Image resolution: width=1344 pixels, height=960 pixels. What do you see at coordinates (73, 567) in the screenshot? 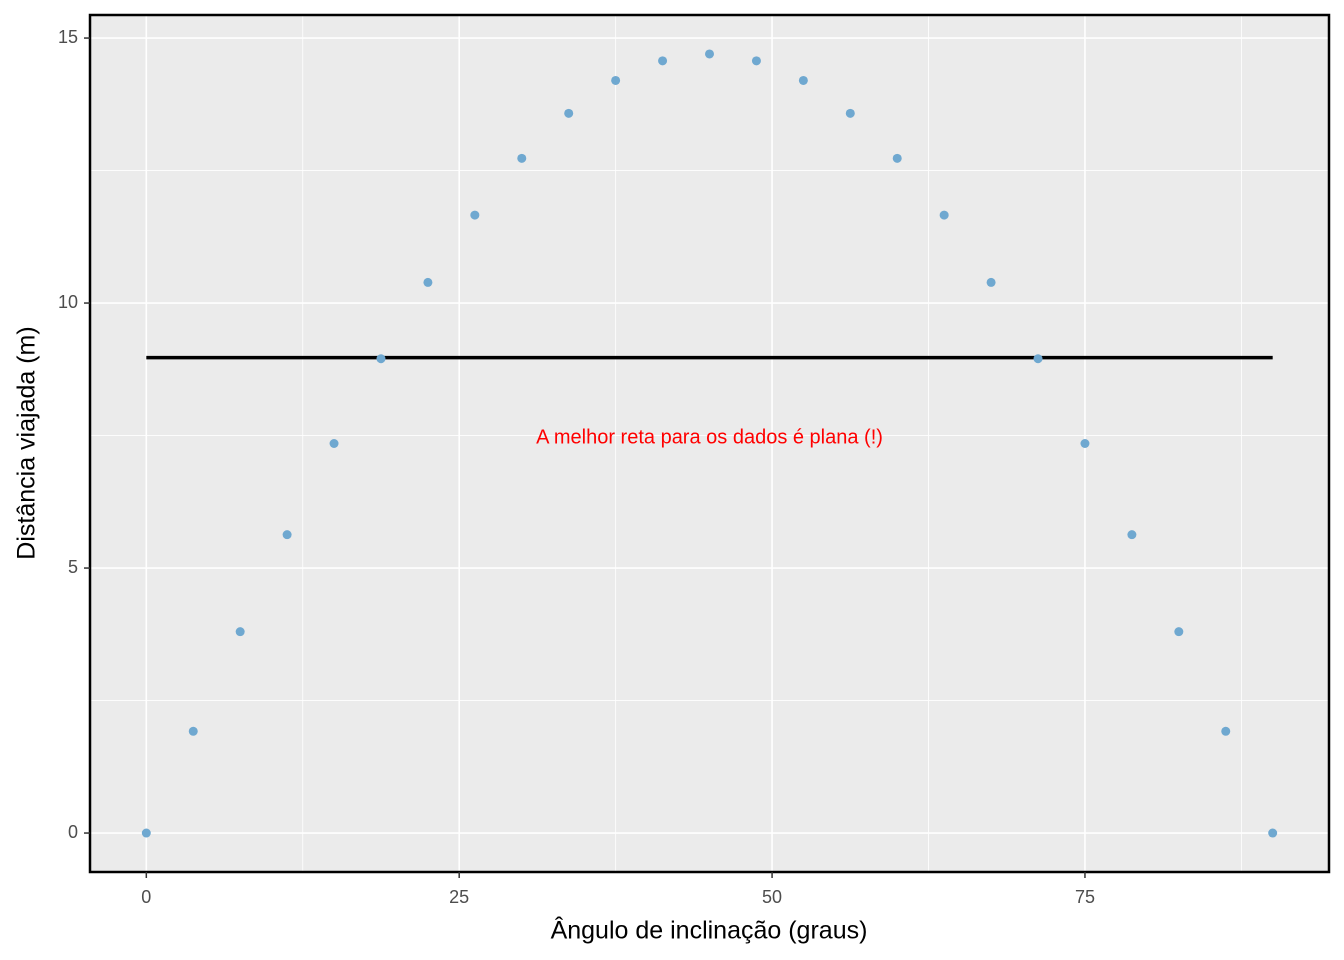
I see `y-tick-label: 5` at bounding box center [73, 567].